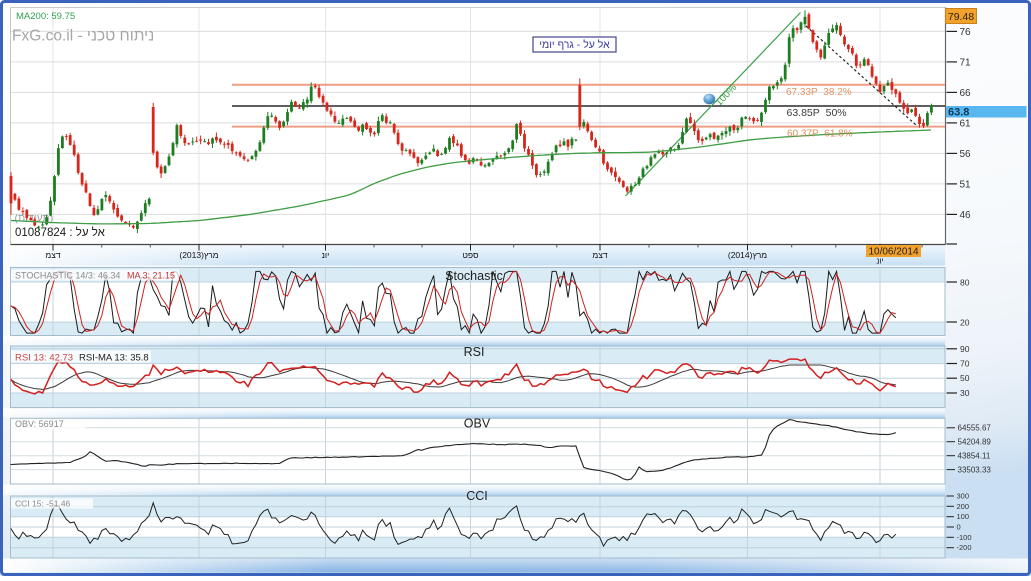 This screenshot has width=1031, height=581. Describe the element at coordinates (966, 62) in the screenshot. I see `svg-text: 71` at that location.